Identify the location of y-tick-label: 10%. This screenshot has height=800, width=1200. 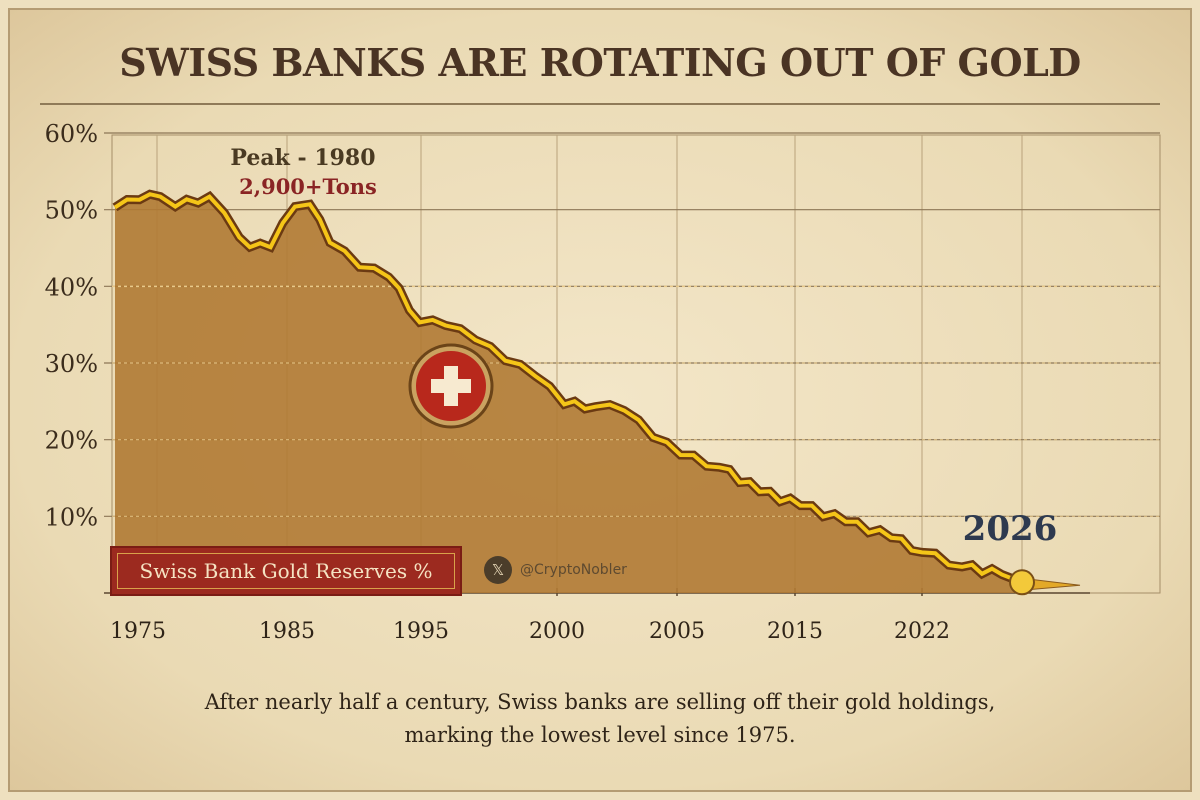
(71, 517).